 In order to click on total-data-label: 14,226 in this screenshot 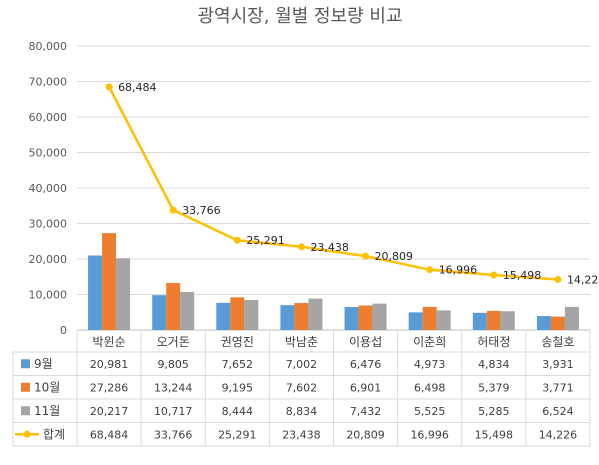, I will do `click(583, 279)`.